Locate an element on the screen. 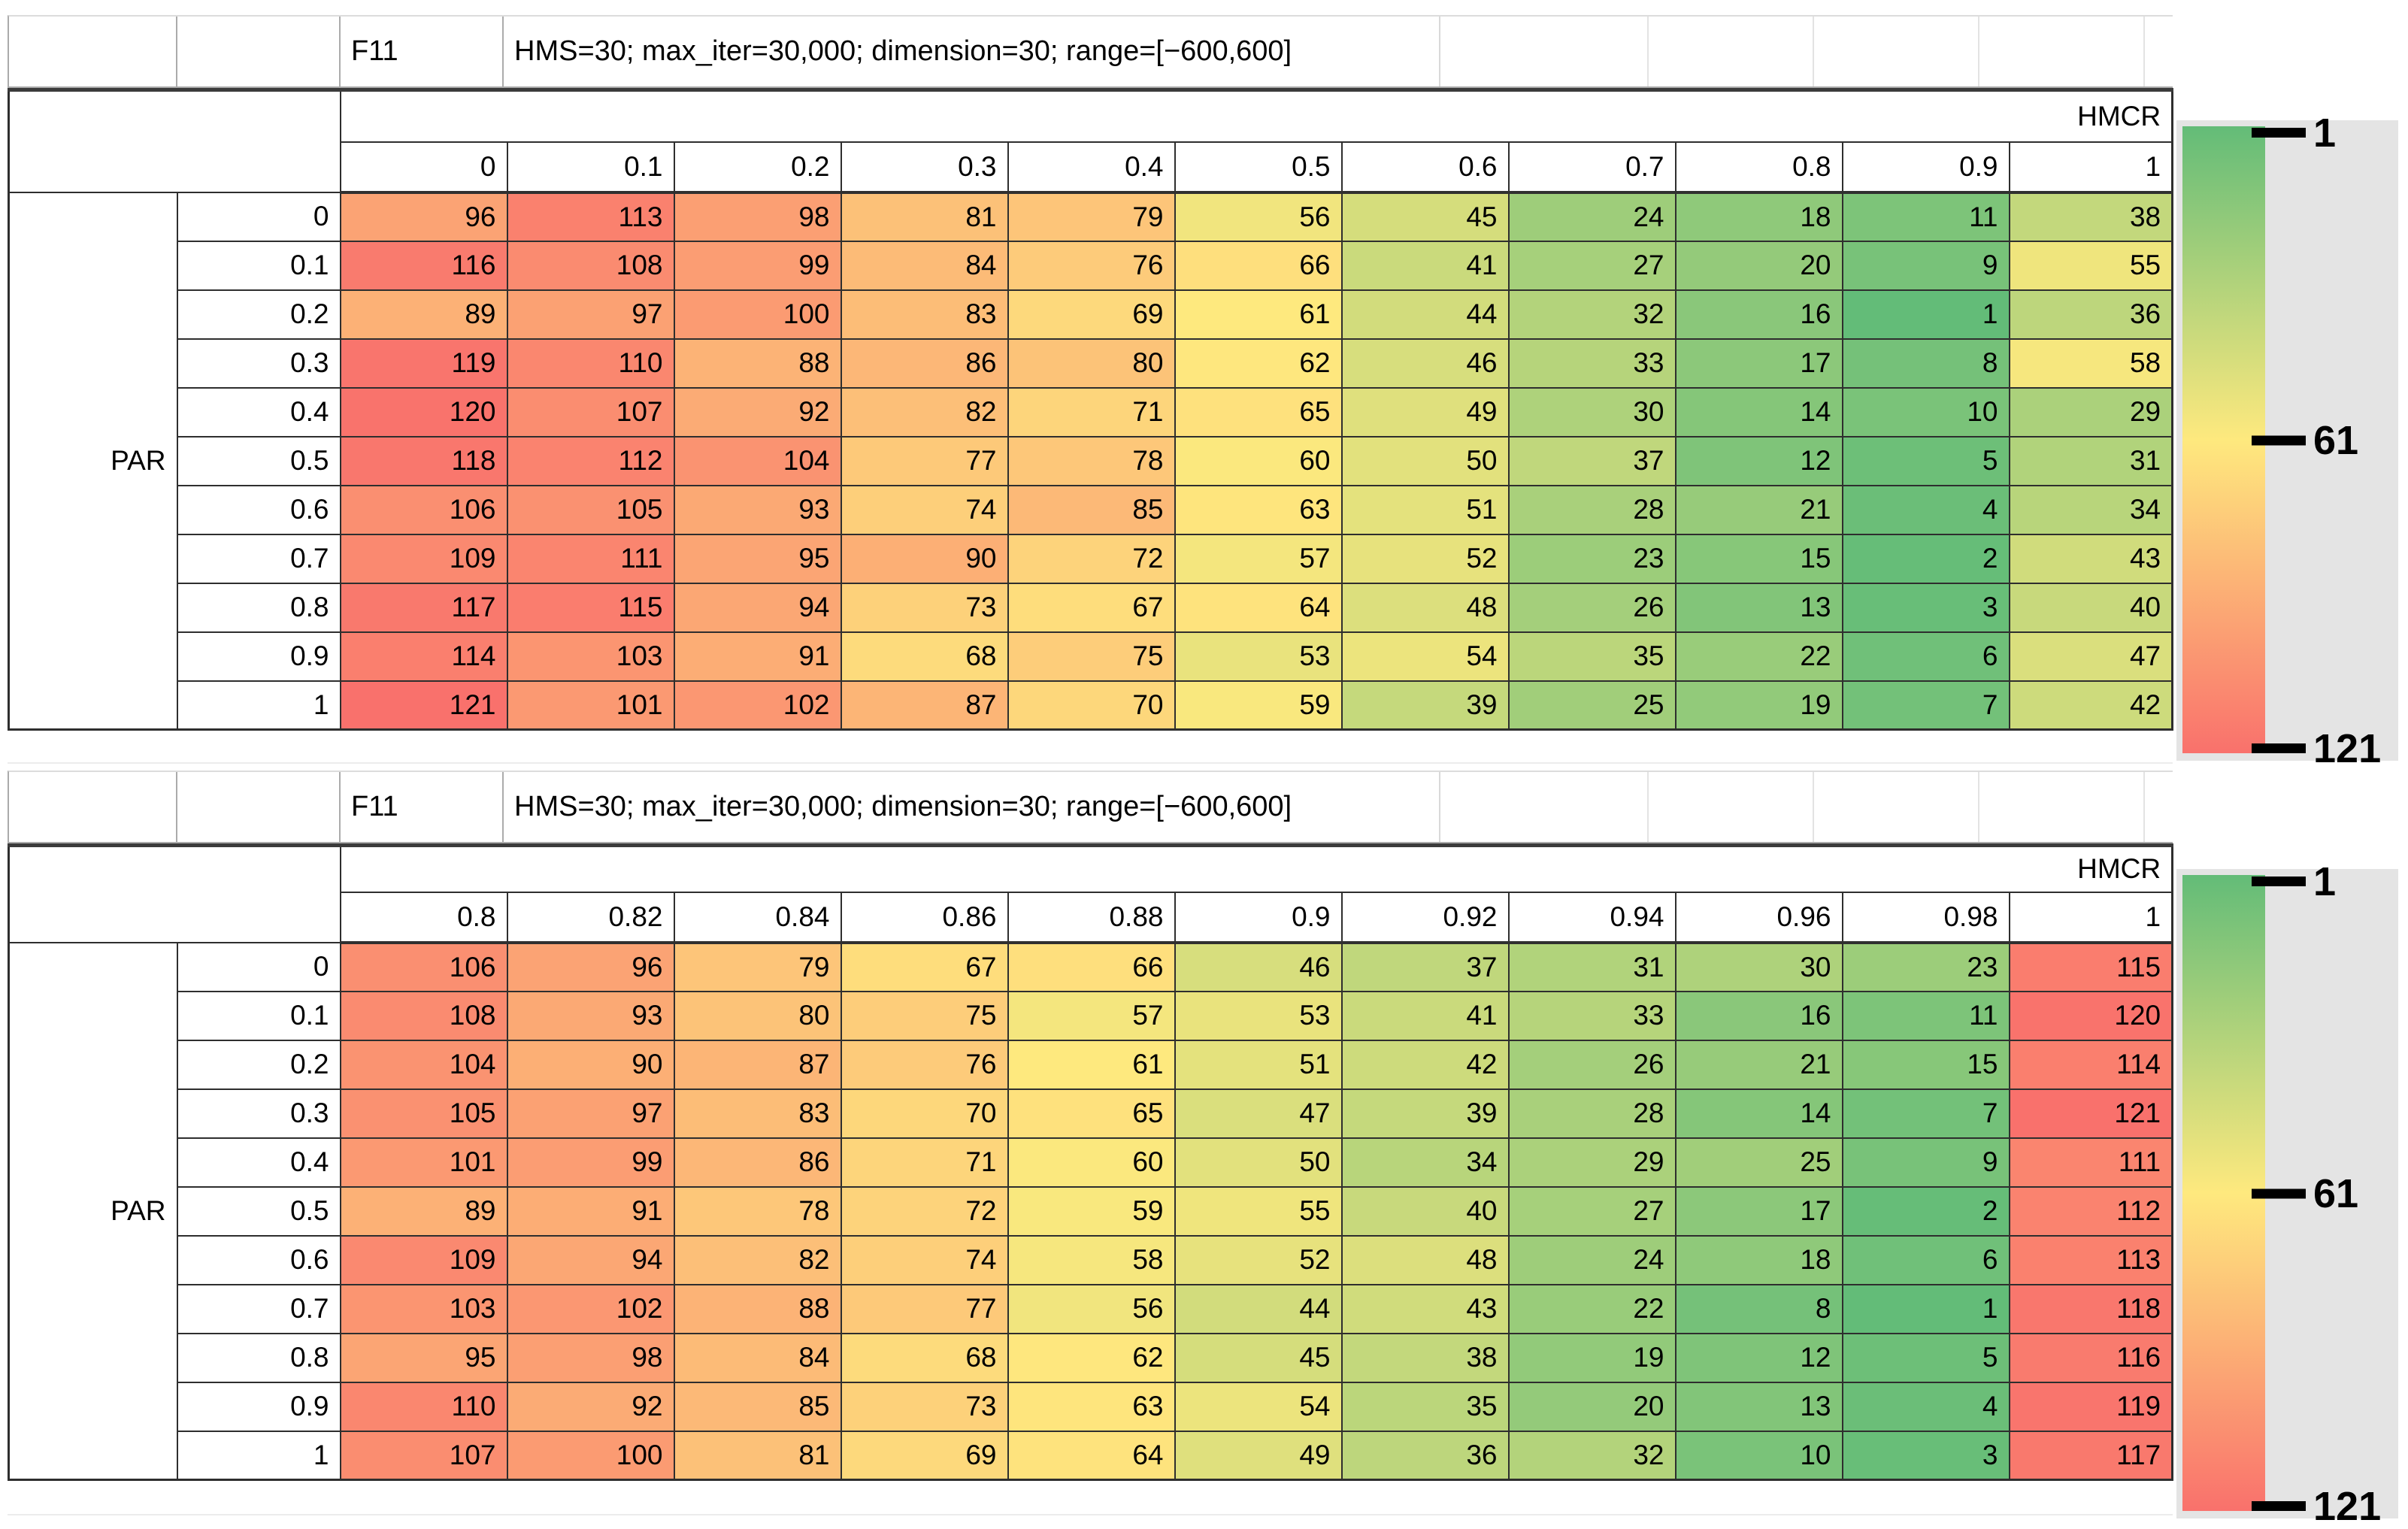 The width and height of the screenshot is (2408, 1529). heatmap-cell: 91 is located at coordinates (590, 1211).